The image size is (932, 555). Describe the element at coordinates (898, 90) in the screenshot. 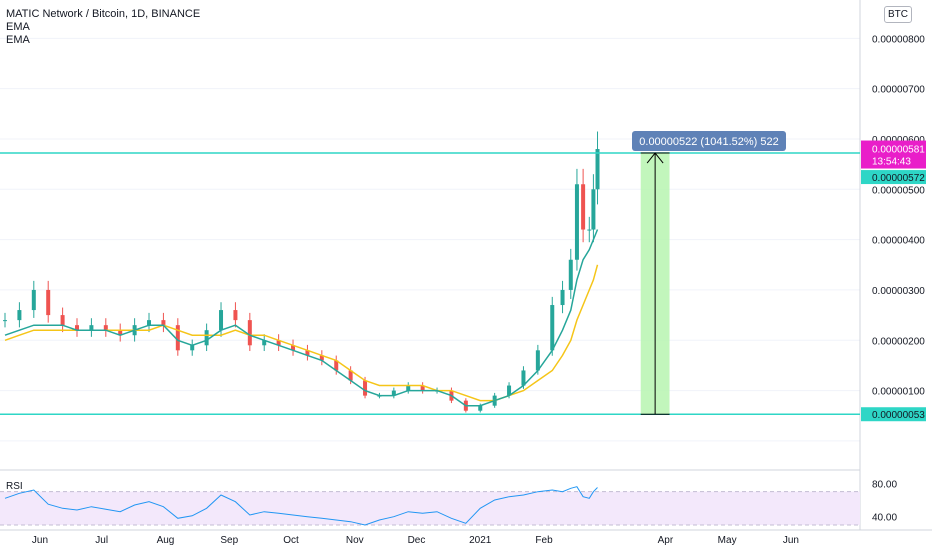

I see `y-tick-label: 0.00000700` at that location.